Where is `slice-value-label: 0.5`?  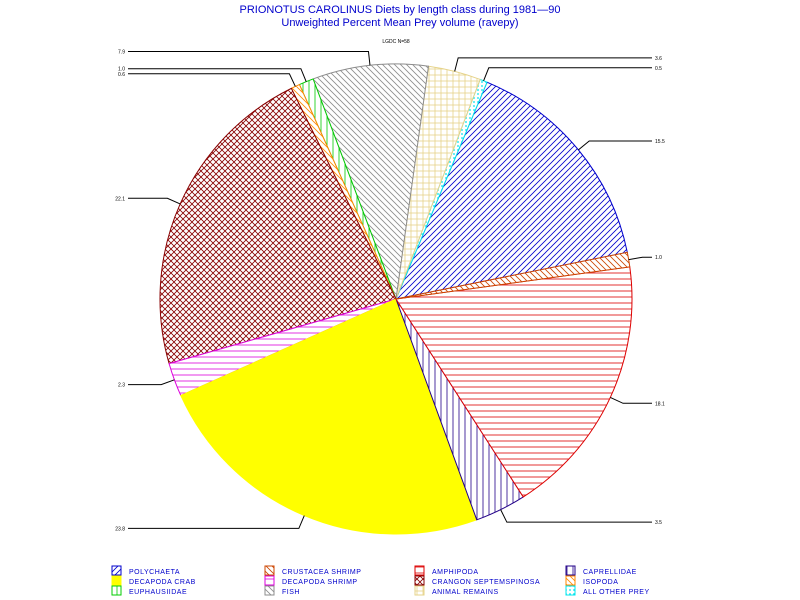 slice-value-label: 0.5 is located at coordinates (658, 69).